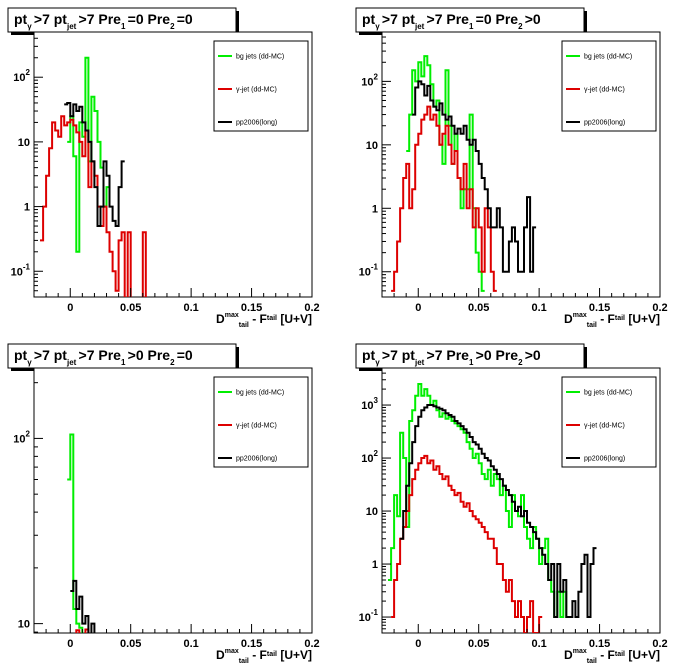 The width and height of the screenshot is (696, 672). Describe the element at coordinates (294, 319) in the screenshot. I see `x-axis-label-part: [U+V]` at that location.